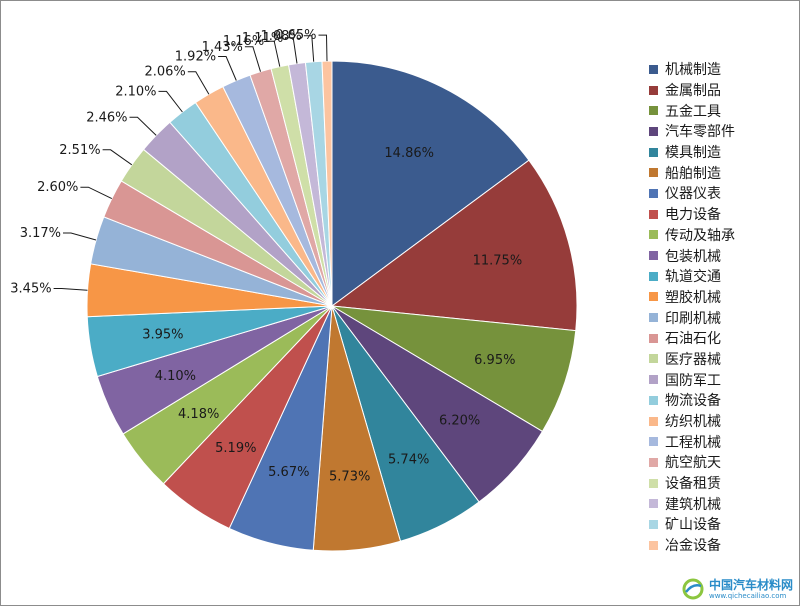  What do you see at coordinates (693, 215) in the screenshot?
I see `legend-label: 电力设备` at bounding box center [693, 215].